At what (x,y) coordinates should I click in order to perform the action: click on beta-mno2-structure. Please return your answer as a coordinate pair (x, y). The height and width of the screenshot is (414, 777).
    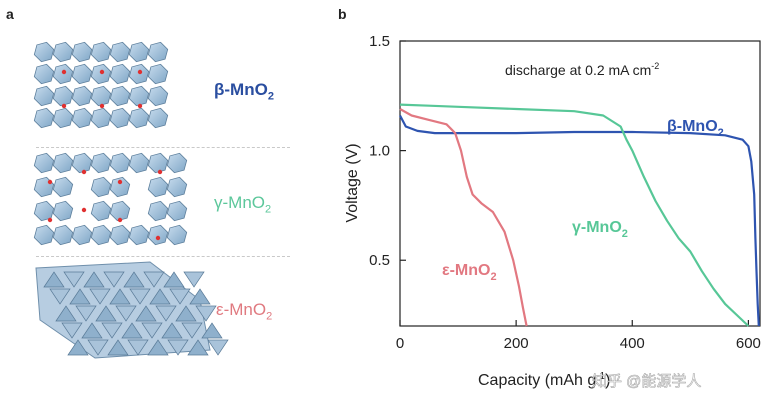
    Looking at the image, I should click on (101, 85).